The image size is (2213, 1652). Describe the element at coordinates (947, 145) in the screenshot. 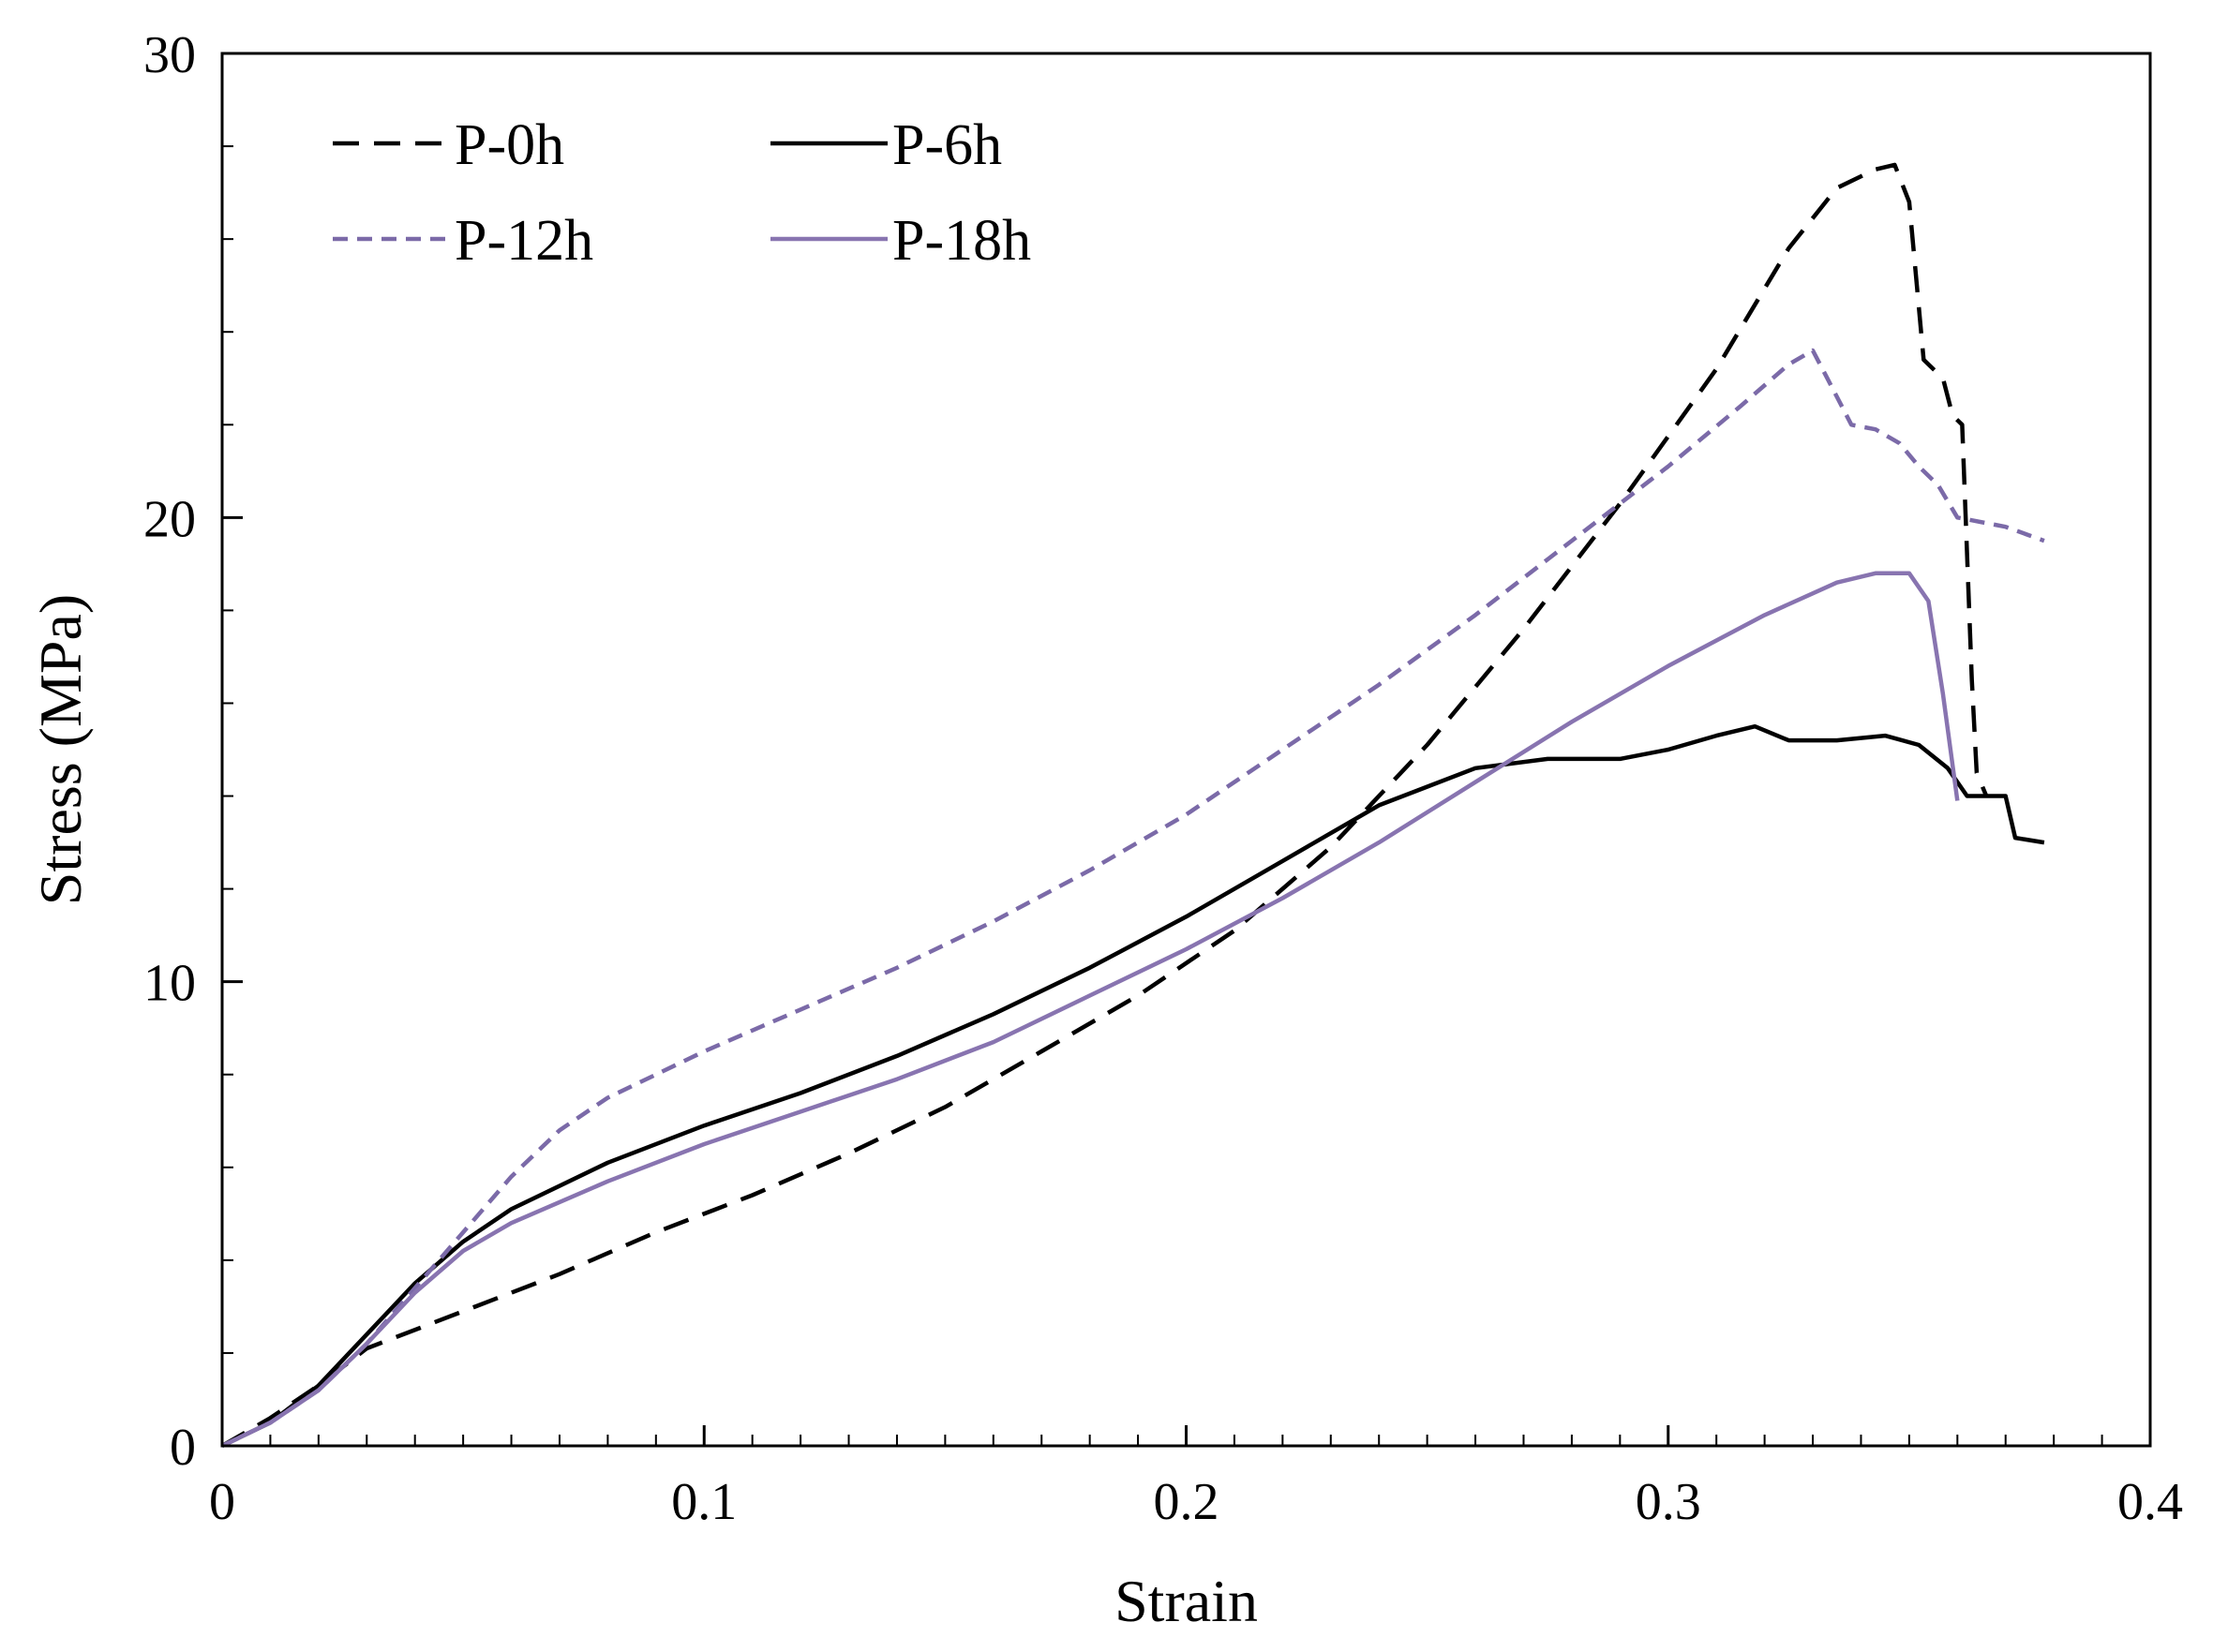

I see `legend-label-p-6h: P-6h` at that location.